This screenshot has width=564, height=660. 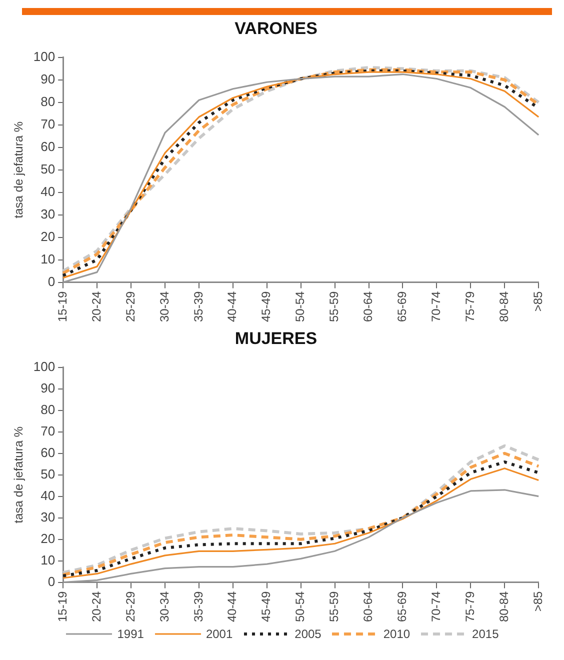 What do you see at coordinates (219, 634) in the screenshot?
I see `legend-label: 2001` at bounding box center [219, 634].